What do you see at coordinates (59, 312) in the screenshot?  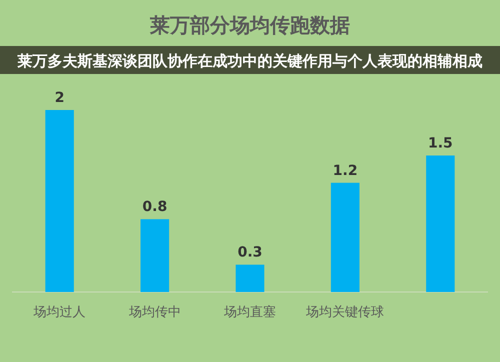 I see `x-tick-label: 场均过人` at bounding box center [59, 312].